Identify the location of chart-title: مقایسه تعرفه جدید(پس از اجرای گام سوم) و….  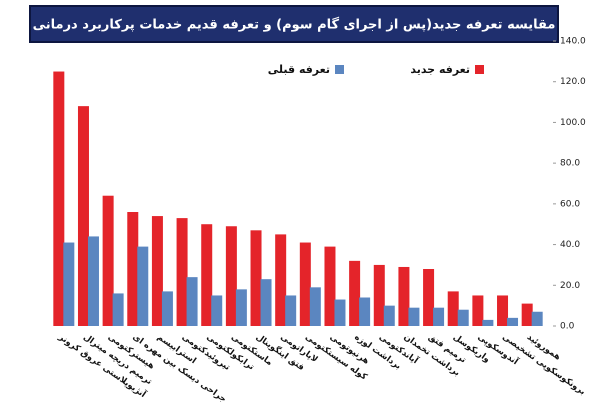
(294, 25).